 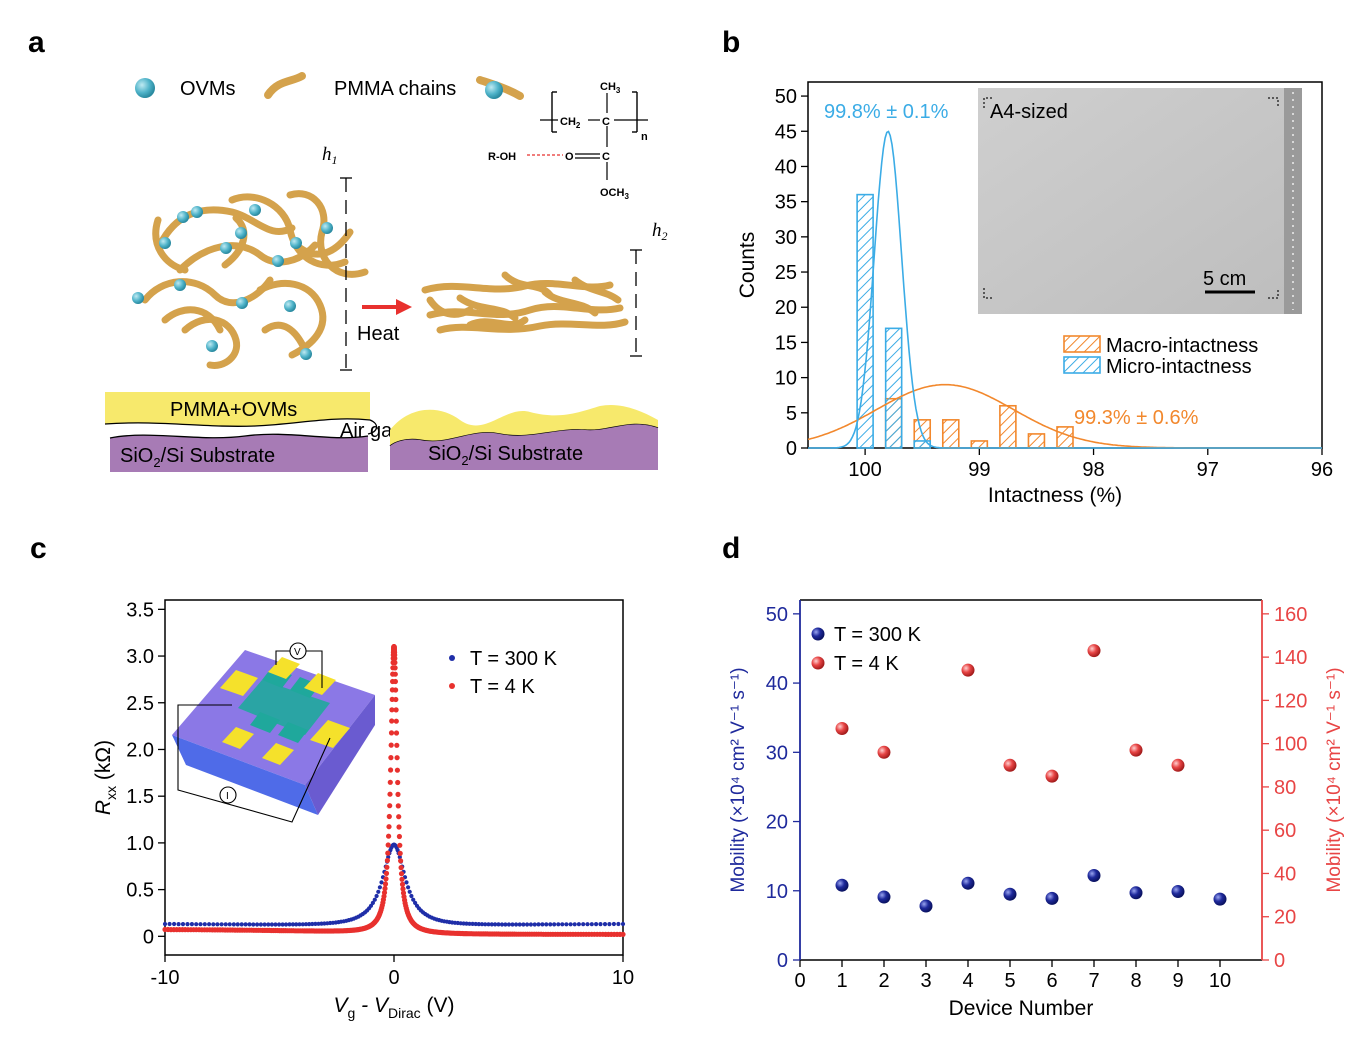 I want to click on x-axis-label-part: - V, so click(x=372, y=1005).